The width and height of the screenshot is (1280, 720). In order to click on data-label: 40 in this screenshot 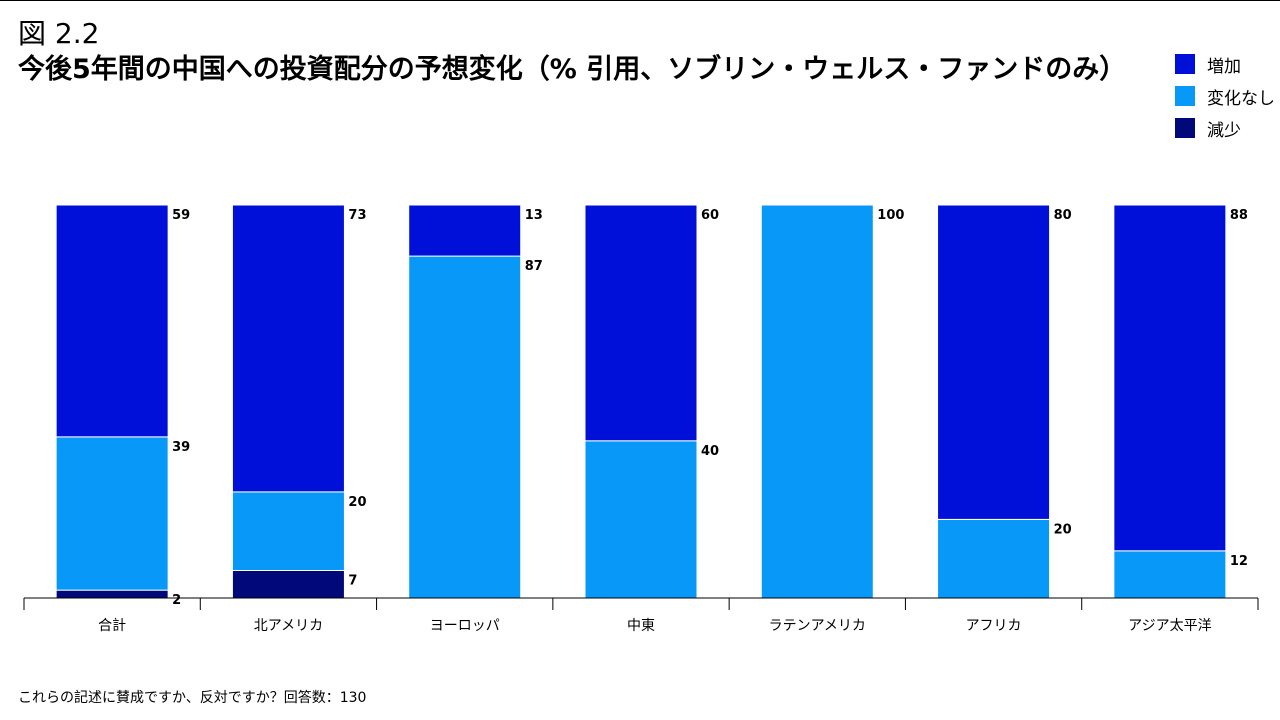, I will do `click(710, 451)`.